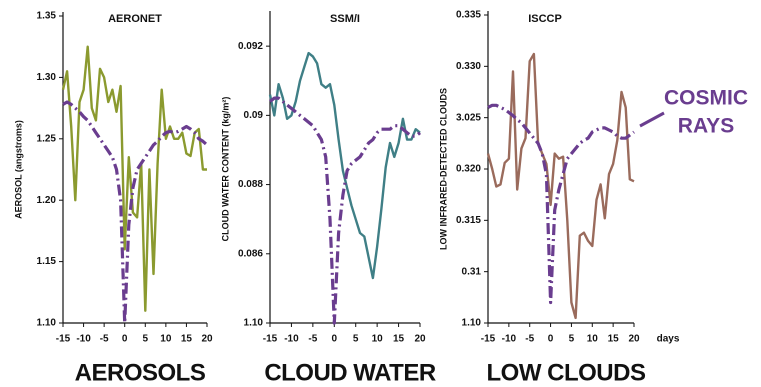  I want to click on annotation: RAYS, so click(706, 126).